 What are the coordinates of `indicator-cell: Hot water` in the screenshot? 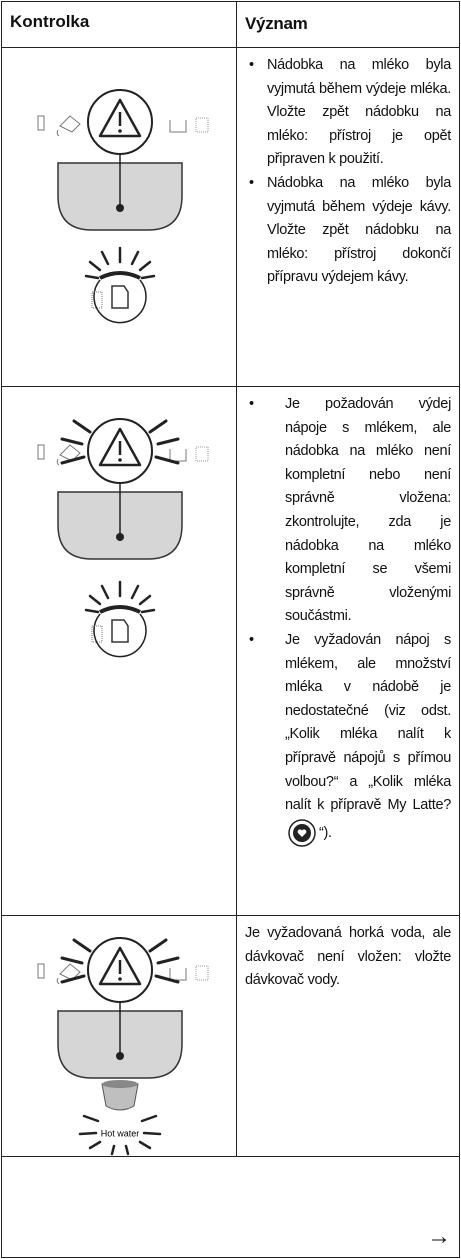 It's located at (119, 1036).